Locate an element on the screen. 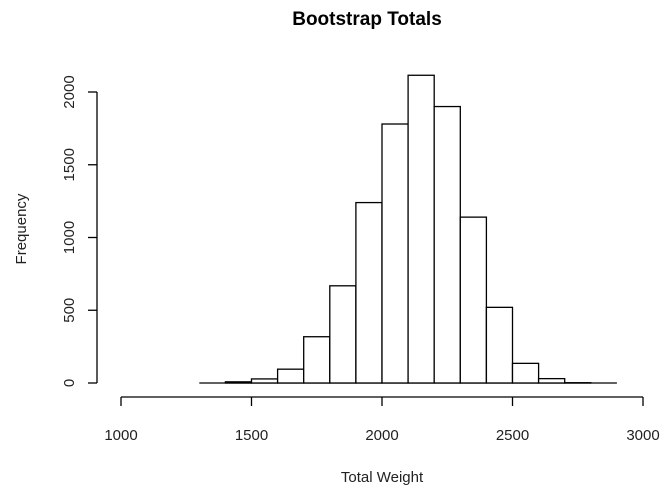 The width and height of the screenshot is (667, 490). x-axis-title: Total Weight is located at coordinates (382, 477).